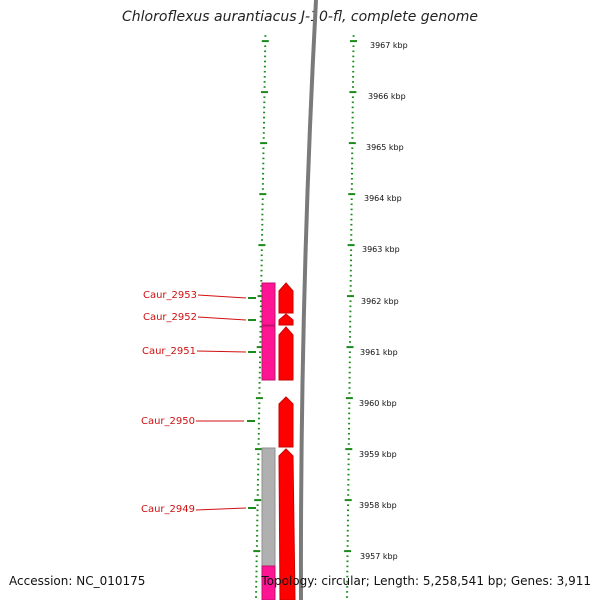 This screenshot has width=600, height=600. Describe the element at coordinates (169, 351) in the screenshot. I see `gene-label: Caur_2951` at that location.